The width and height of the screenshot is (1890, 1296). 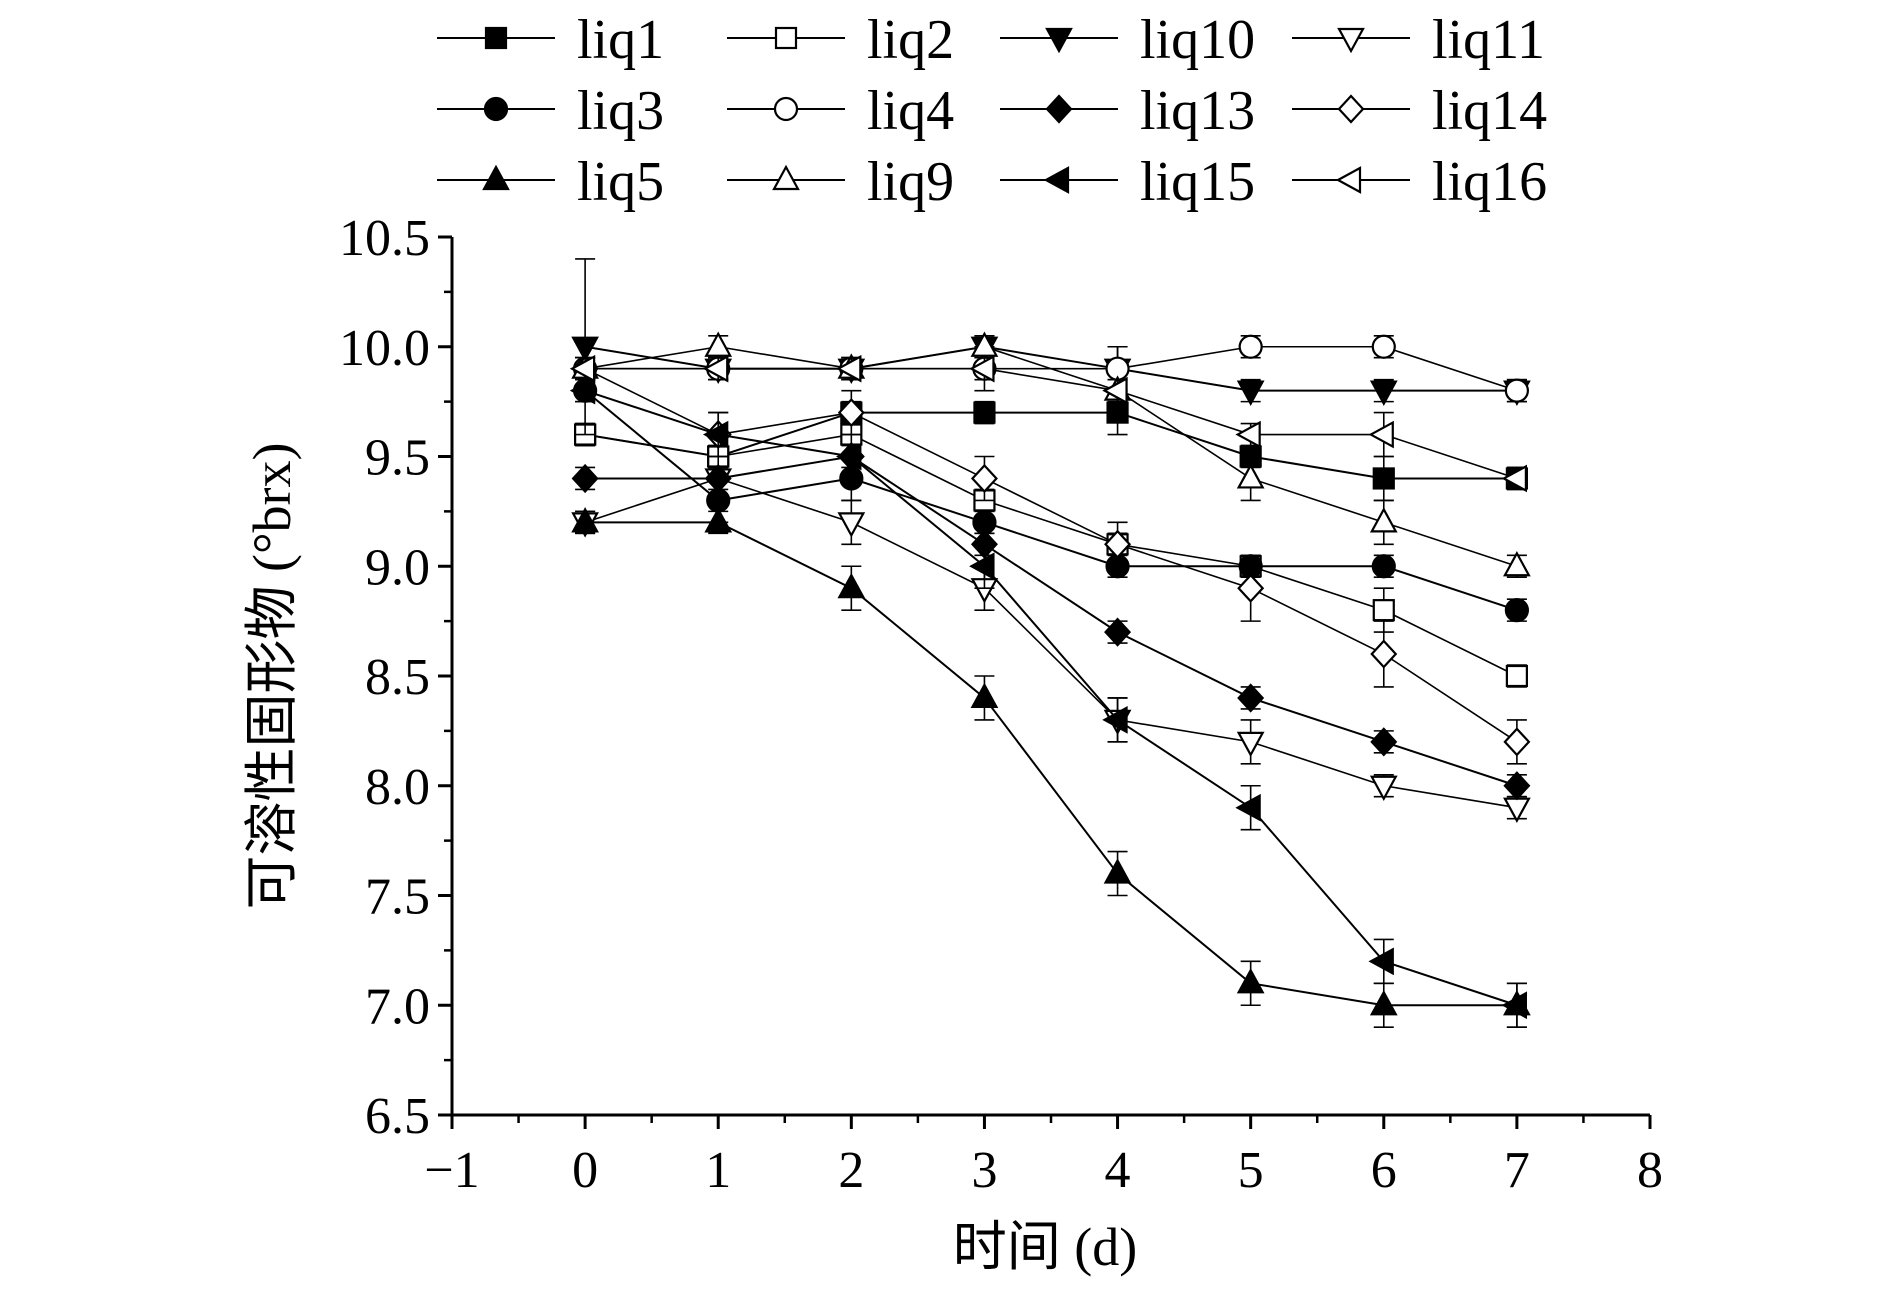 I want to click on legend-label: liq2, so click(x=910, y=40).